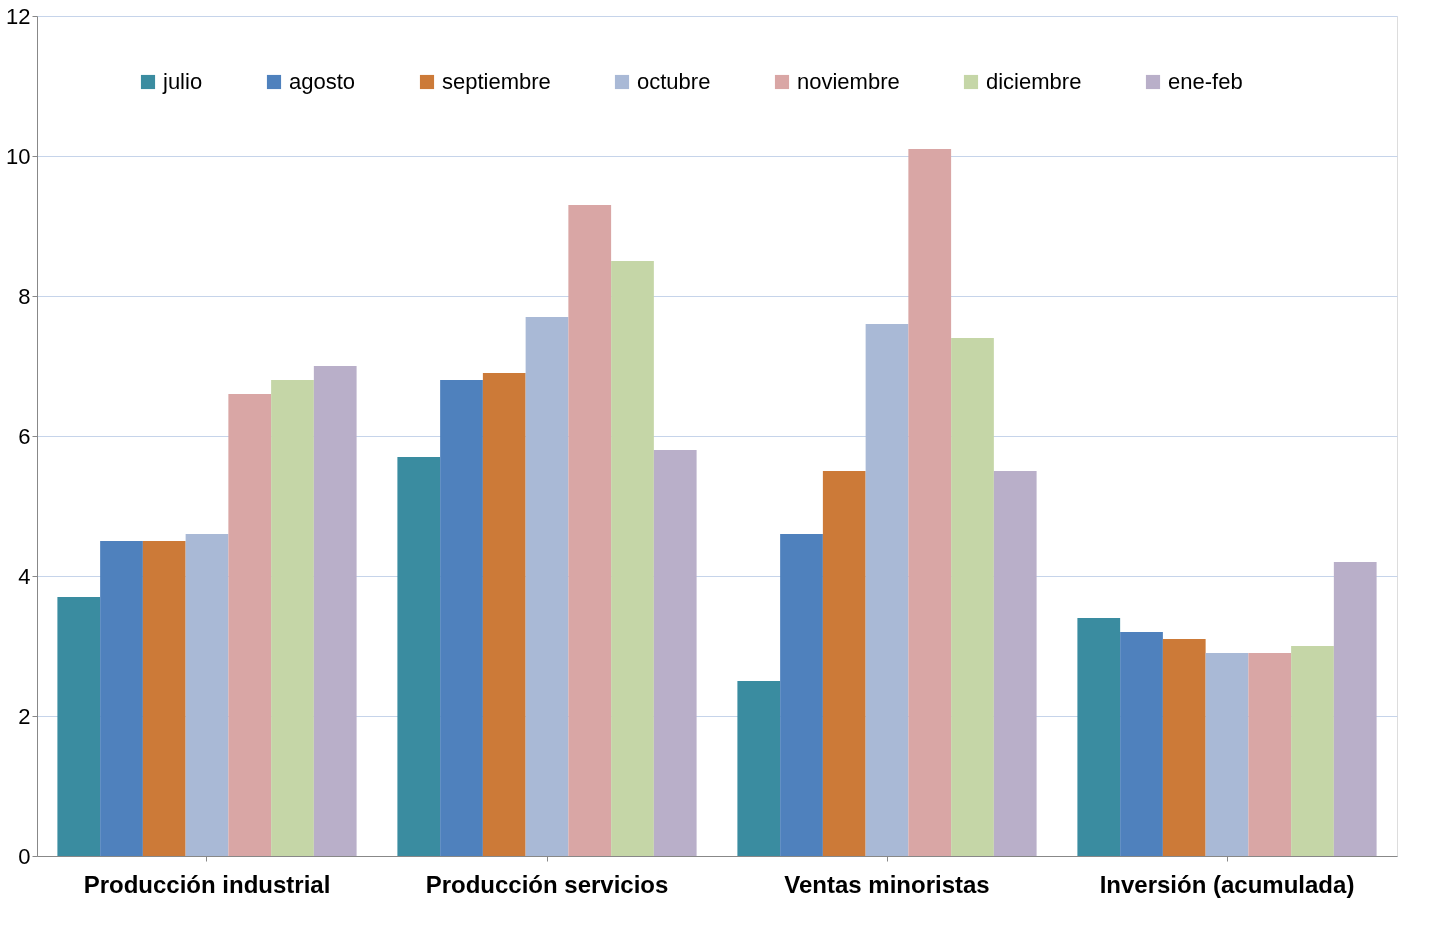 This screenshot has width=1448, height=926. Describe the element at coordinates (24, 856) in the screenshot. I see `y-tick-label: 0` at that location.